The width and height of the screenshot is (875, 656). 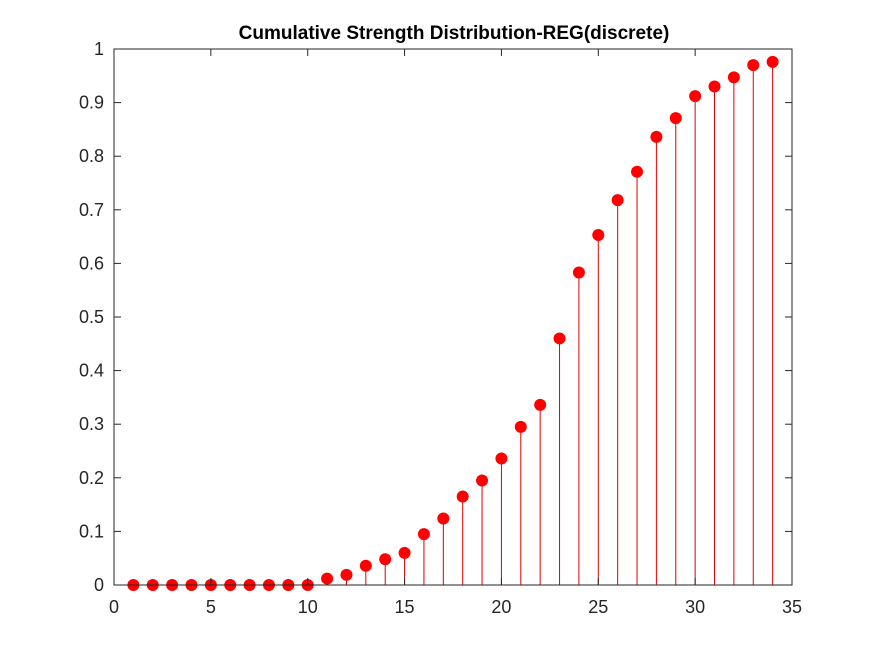 What do you see at coordinates (91, 371) in the screenshot?
I see `y-tick-label-0.4: 0.4` at bounding box center [91, 371].